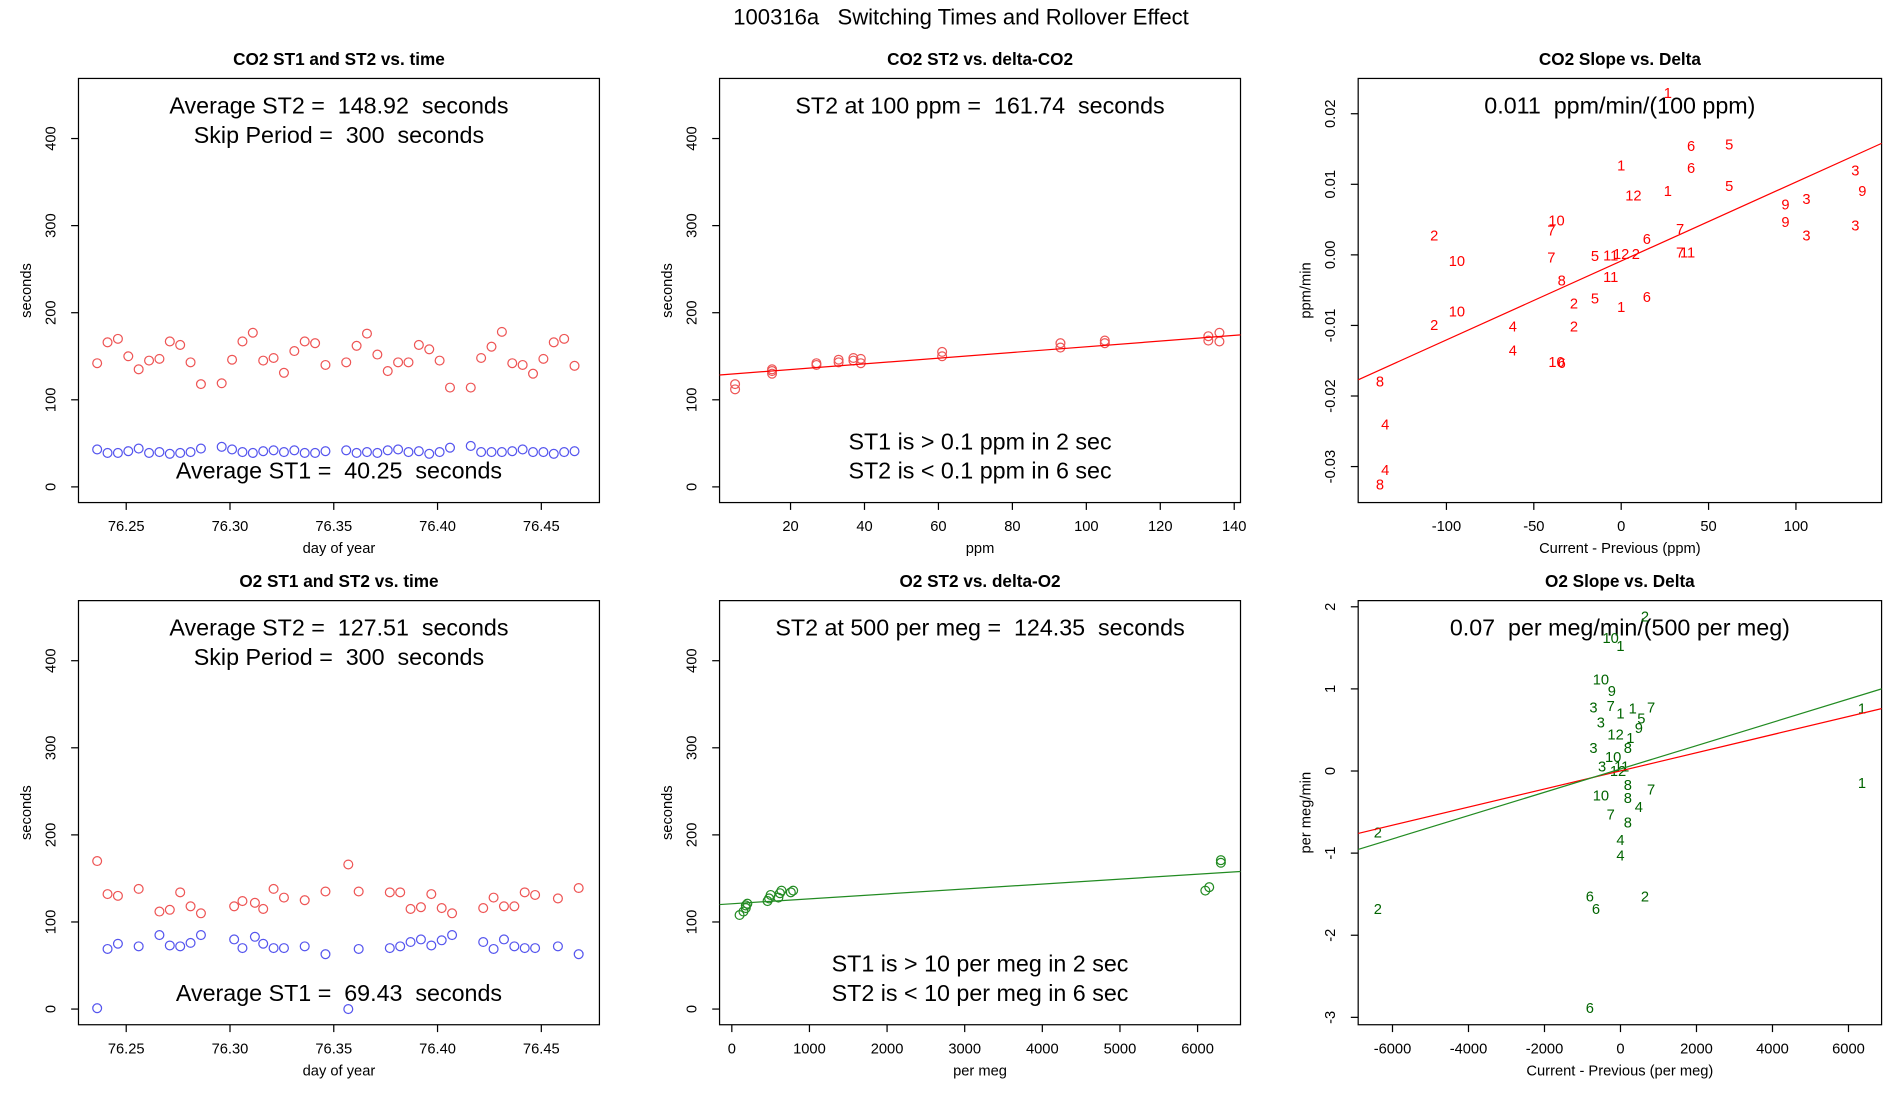  Describe the element at coordinates (1197, 1049) in the screenshot. I see `x-tick-label: 6000` at that location.